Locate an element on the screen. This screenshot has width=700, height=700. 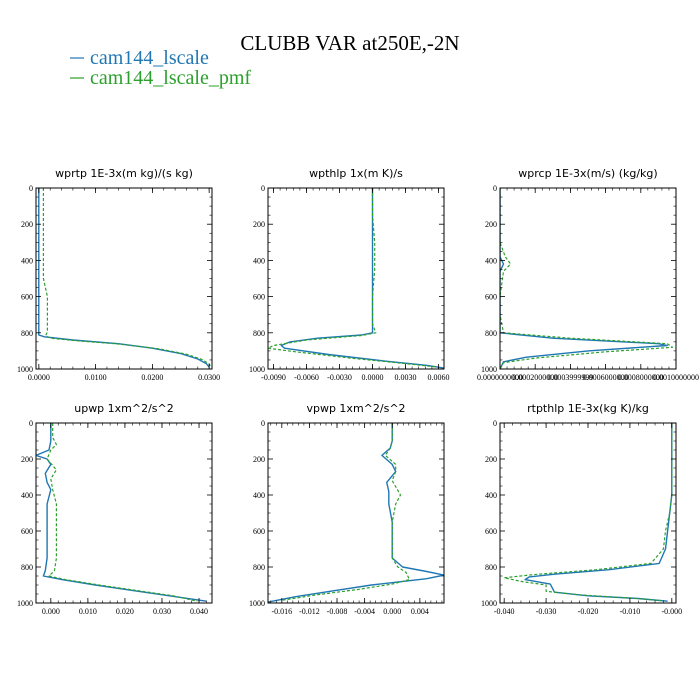
x-tick-label: 0.0300 is located at coordinates (209, 377).